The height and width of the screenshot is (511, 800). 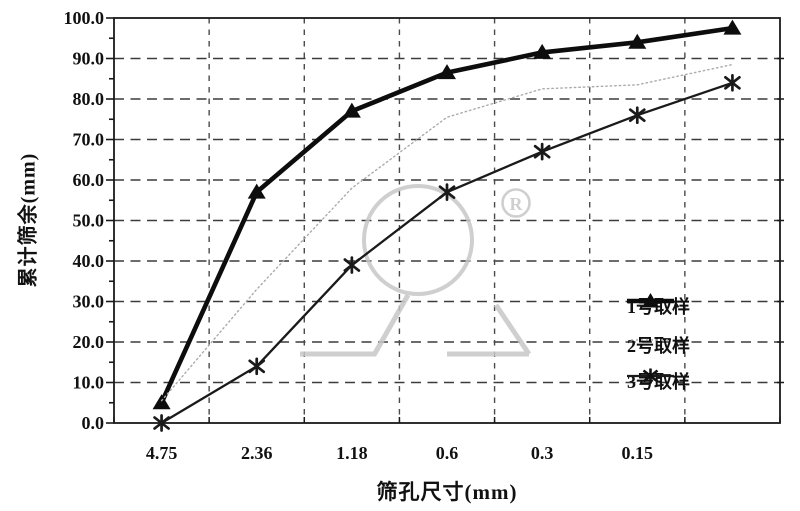 What do you see at coordinates (89, 261) in the screenshot?
I see `y-tick-label: 40.0` at bounding box center [89, 261].